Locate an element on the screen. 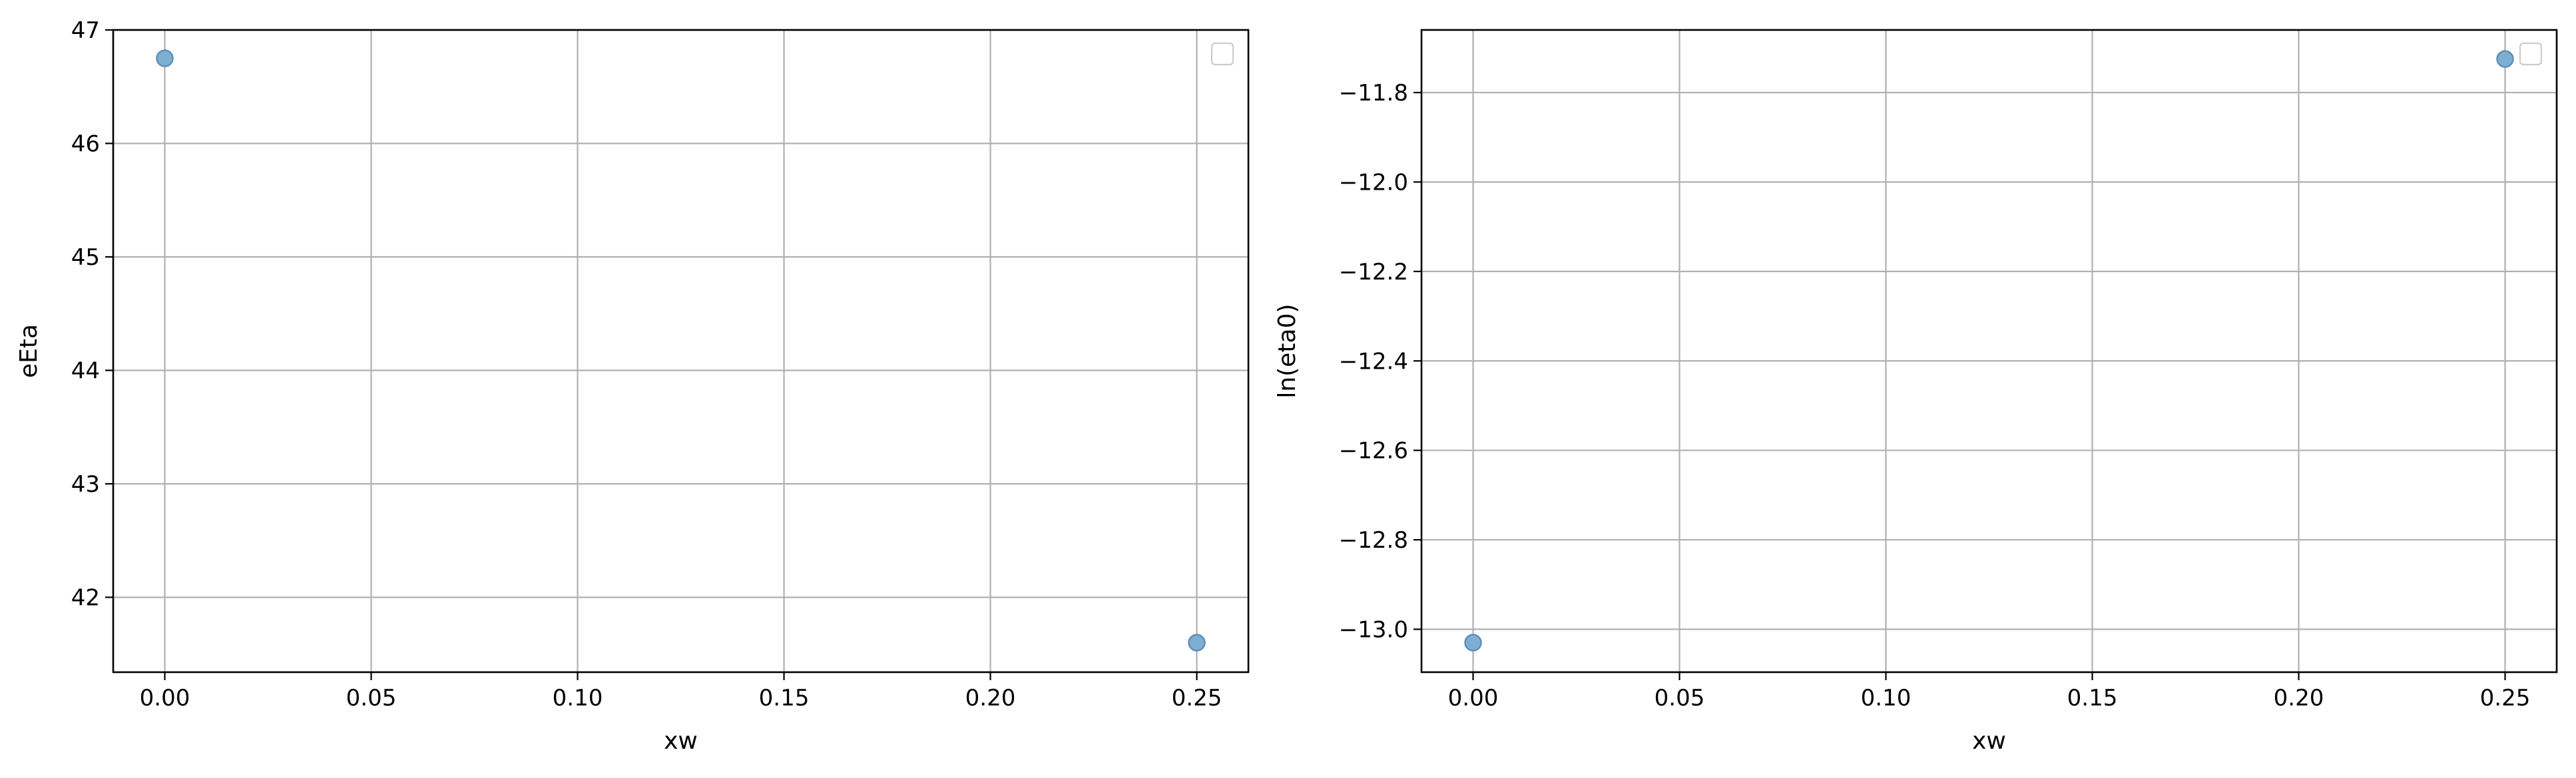  y-tick-label: −12.8 is located at coordinates (1374, 540).